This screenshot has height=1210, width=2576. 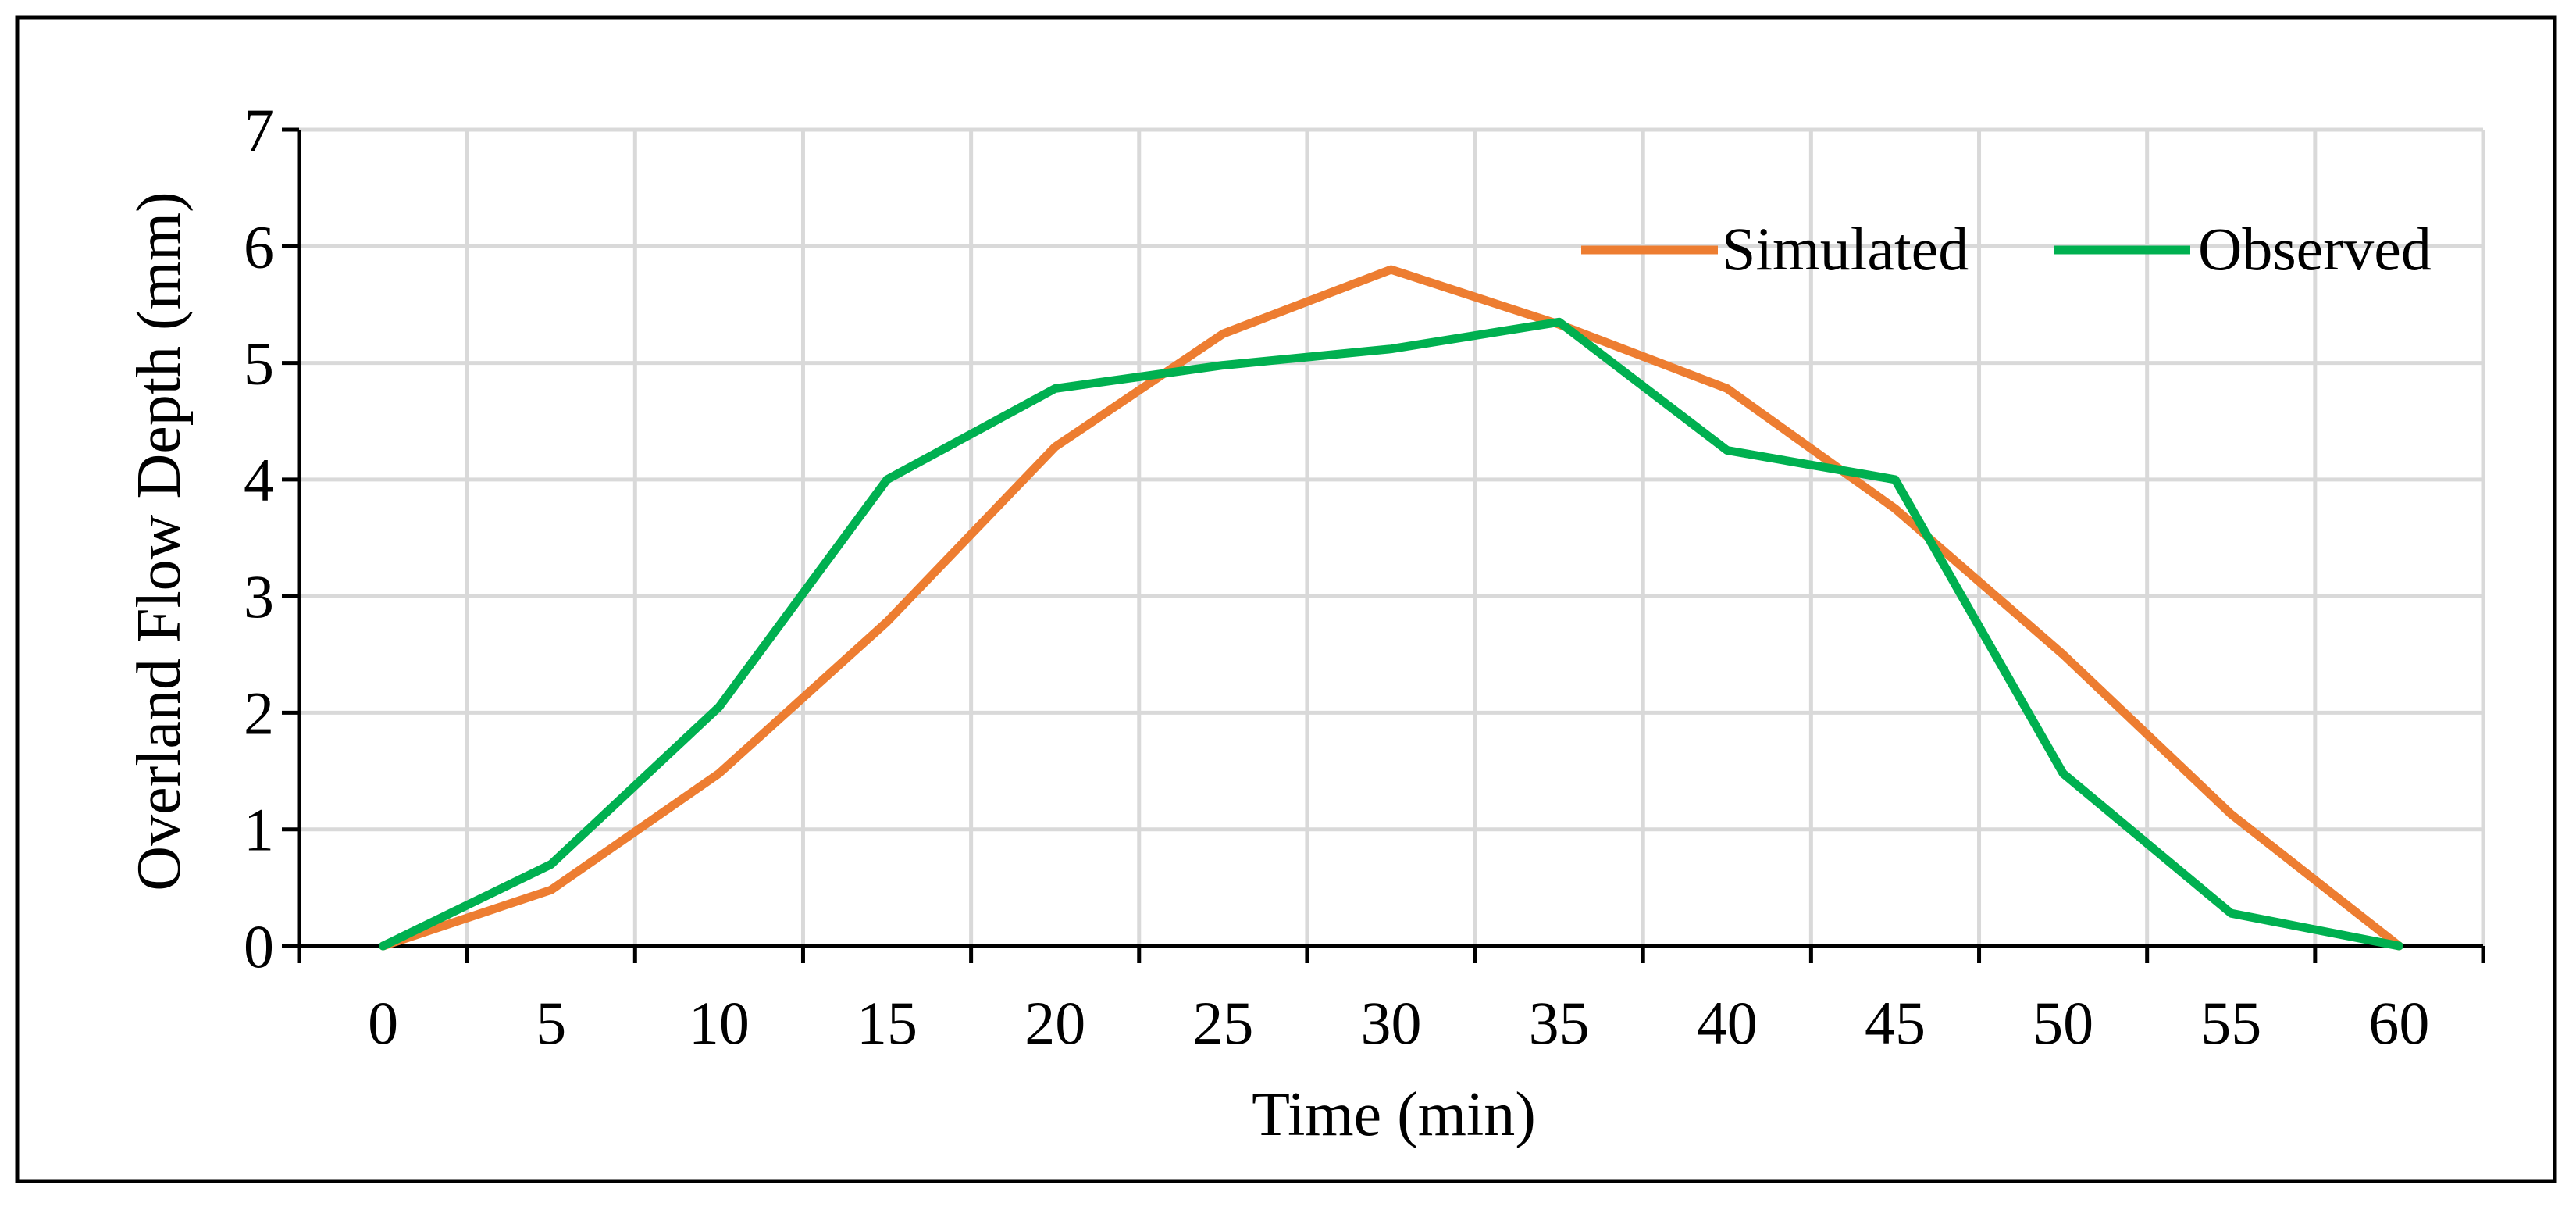 I want to click on x-tick-label: 10, so click(x=719, y=1023).